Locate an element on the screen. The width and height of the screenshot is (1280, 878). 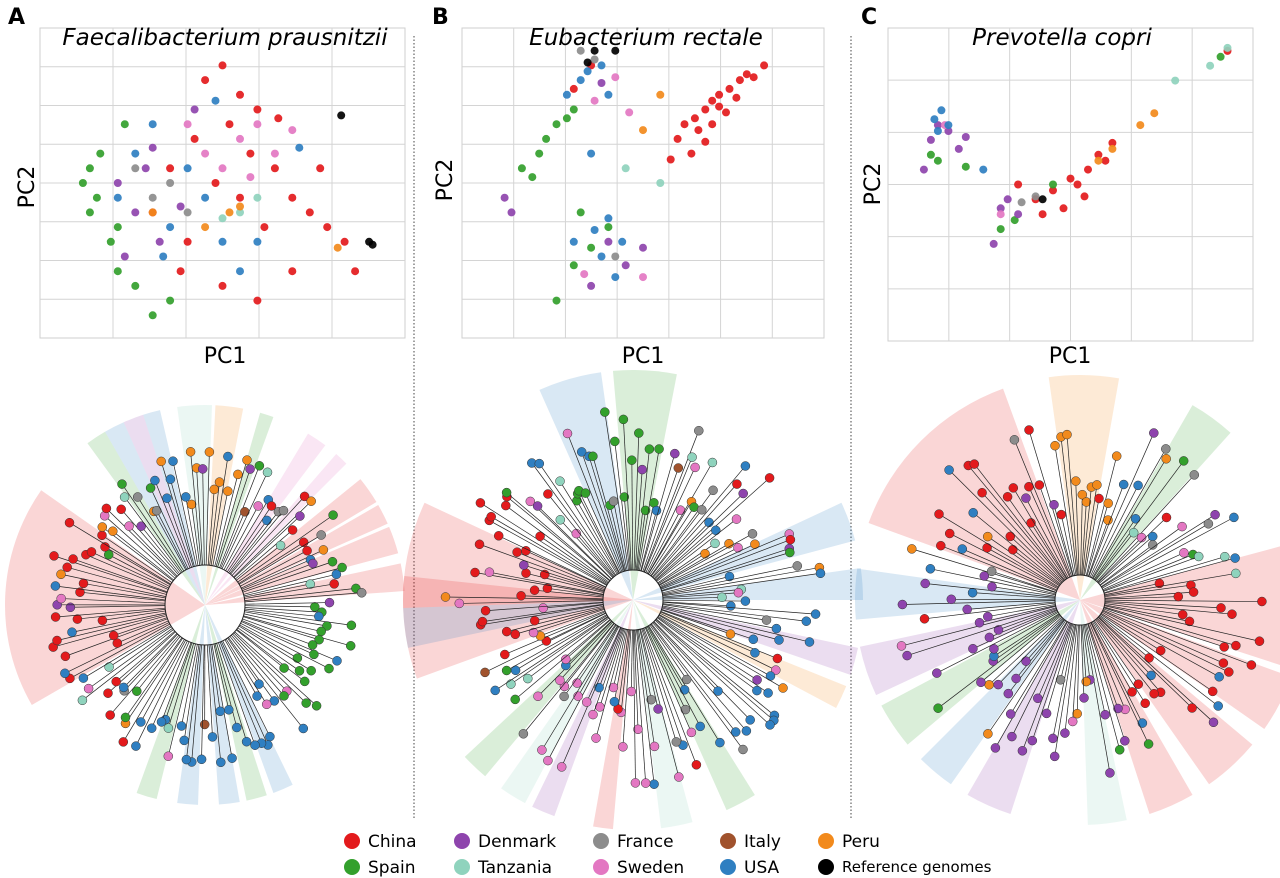
point-spain is located at coordinates (556, 300).